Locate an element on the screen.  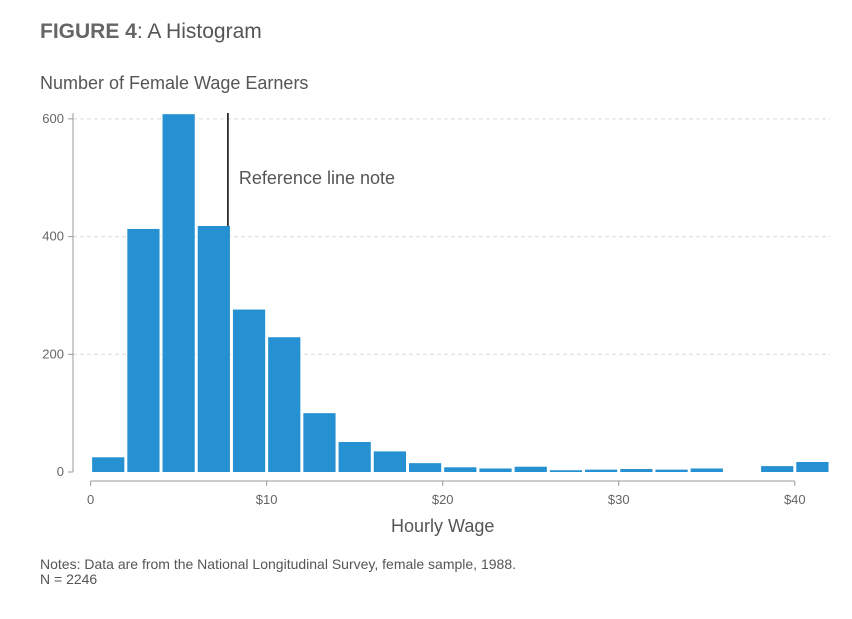
x-tick-label: 0 is located at coordinates (90, 499).